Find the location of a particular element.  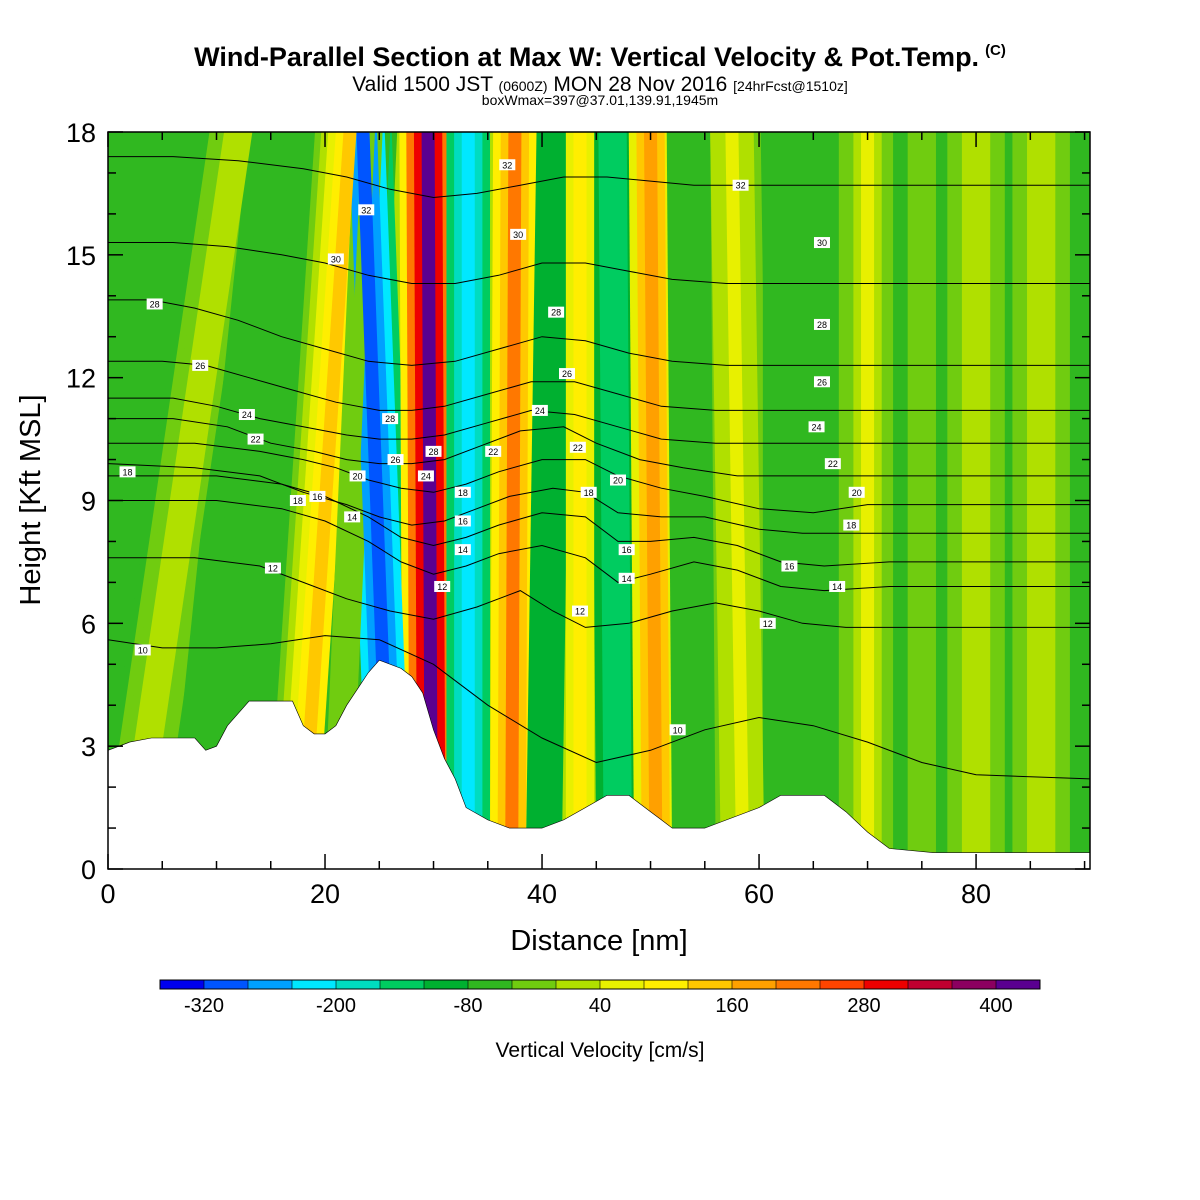

contour-label-text: 12 is located at coordinates (580, 612).